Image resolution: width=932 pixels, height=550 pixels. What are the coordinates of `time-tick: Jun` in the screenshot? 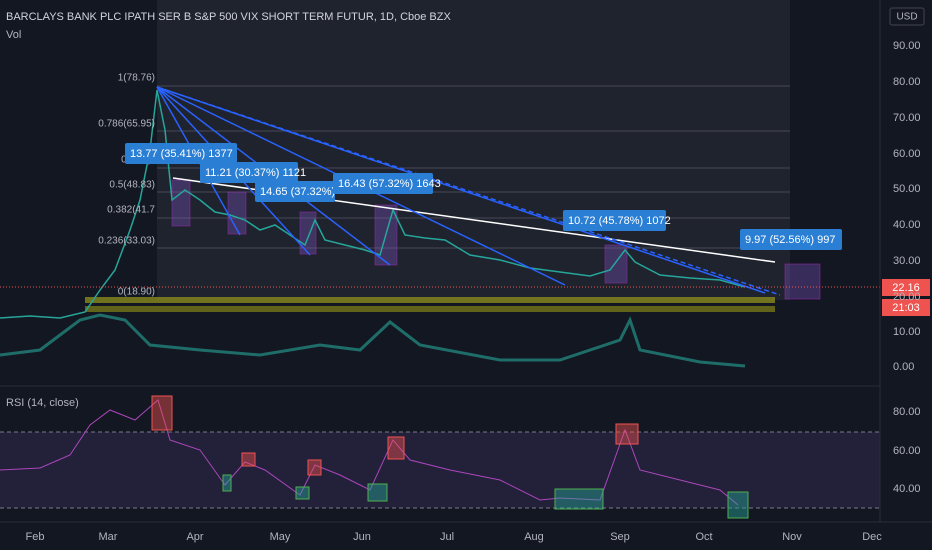 It's located at (362, 537).